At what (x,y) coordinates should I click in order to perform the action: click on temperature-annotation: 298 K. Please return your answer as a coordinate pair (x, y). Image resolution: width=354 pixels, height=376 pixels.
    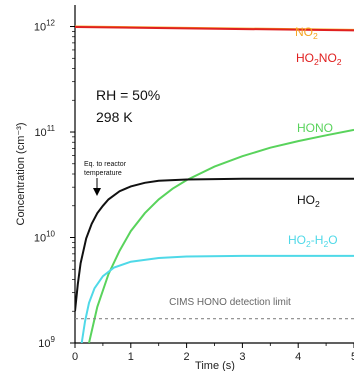
    Looking at the image, I should click on (114, 117).